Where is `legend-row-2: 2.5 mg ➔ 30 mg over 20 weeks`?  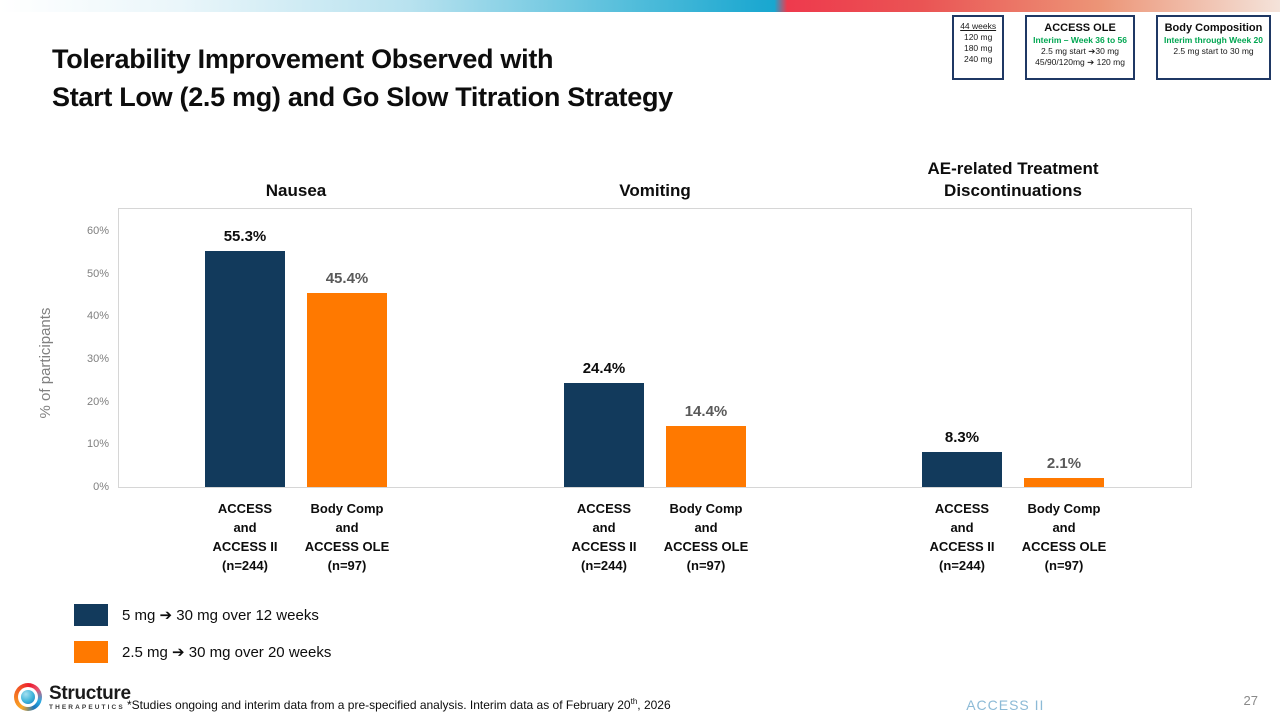
legend-row-2: 2.5 mg ➔ 30 mg over 20 weeks is located at coordinates (202, 652).